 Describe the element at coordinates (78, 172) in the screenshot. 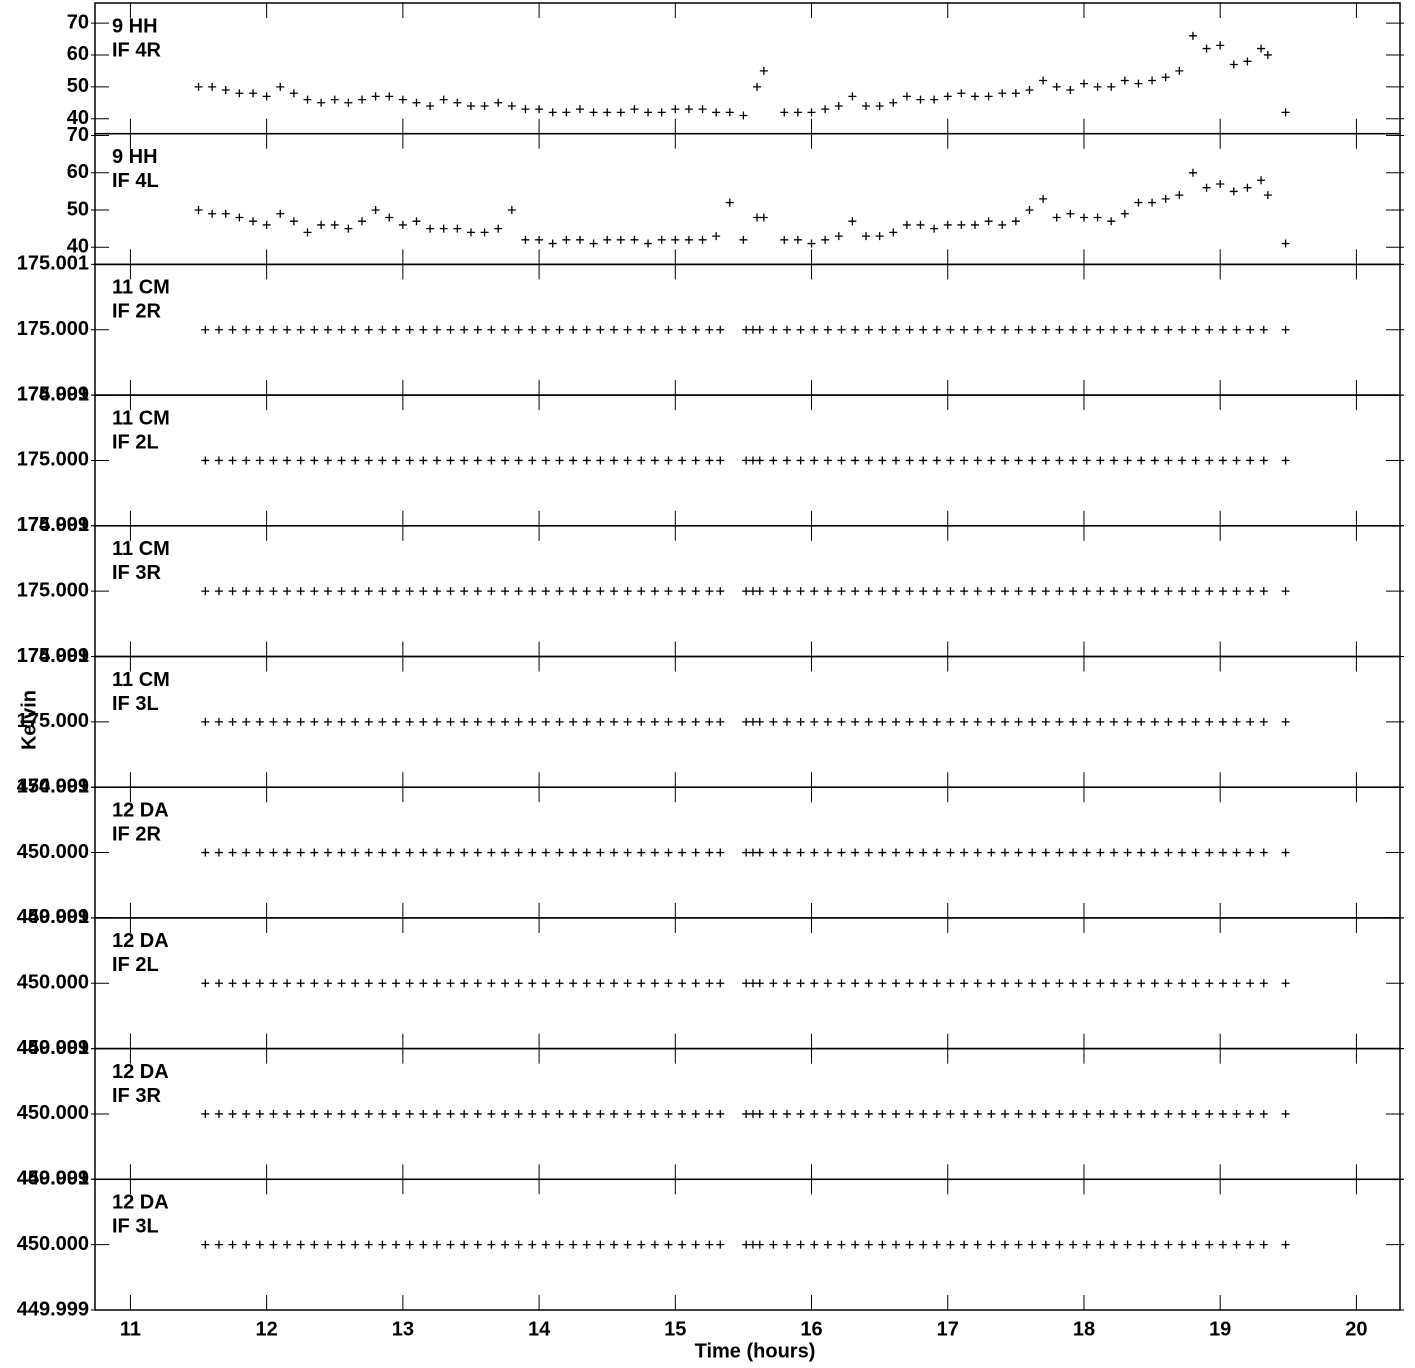

I see `y-tick-label: 60` at that location.